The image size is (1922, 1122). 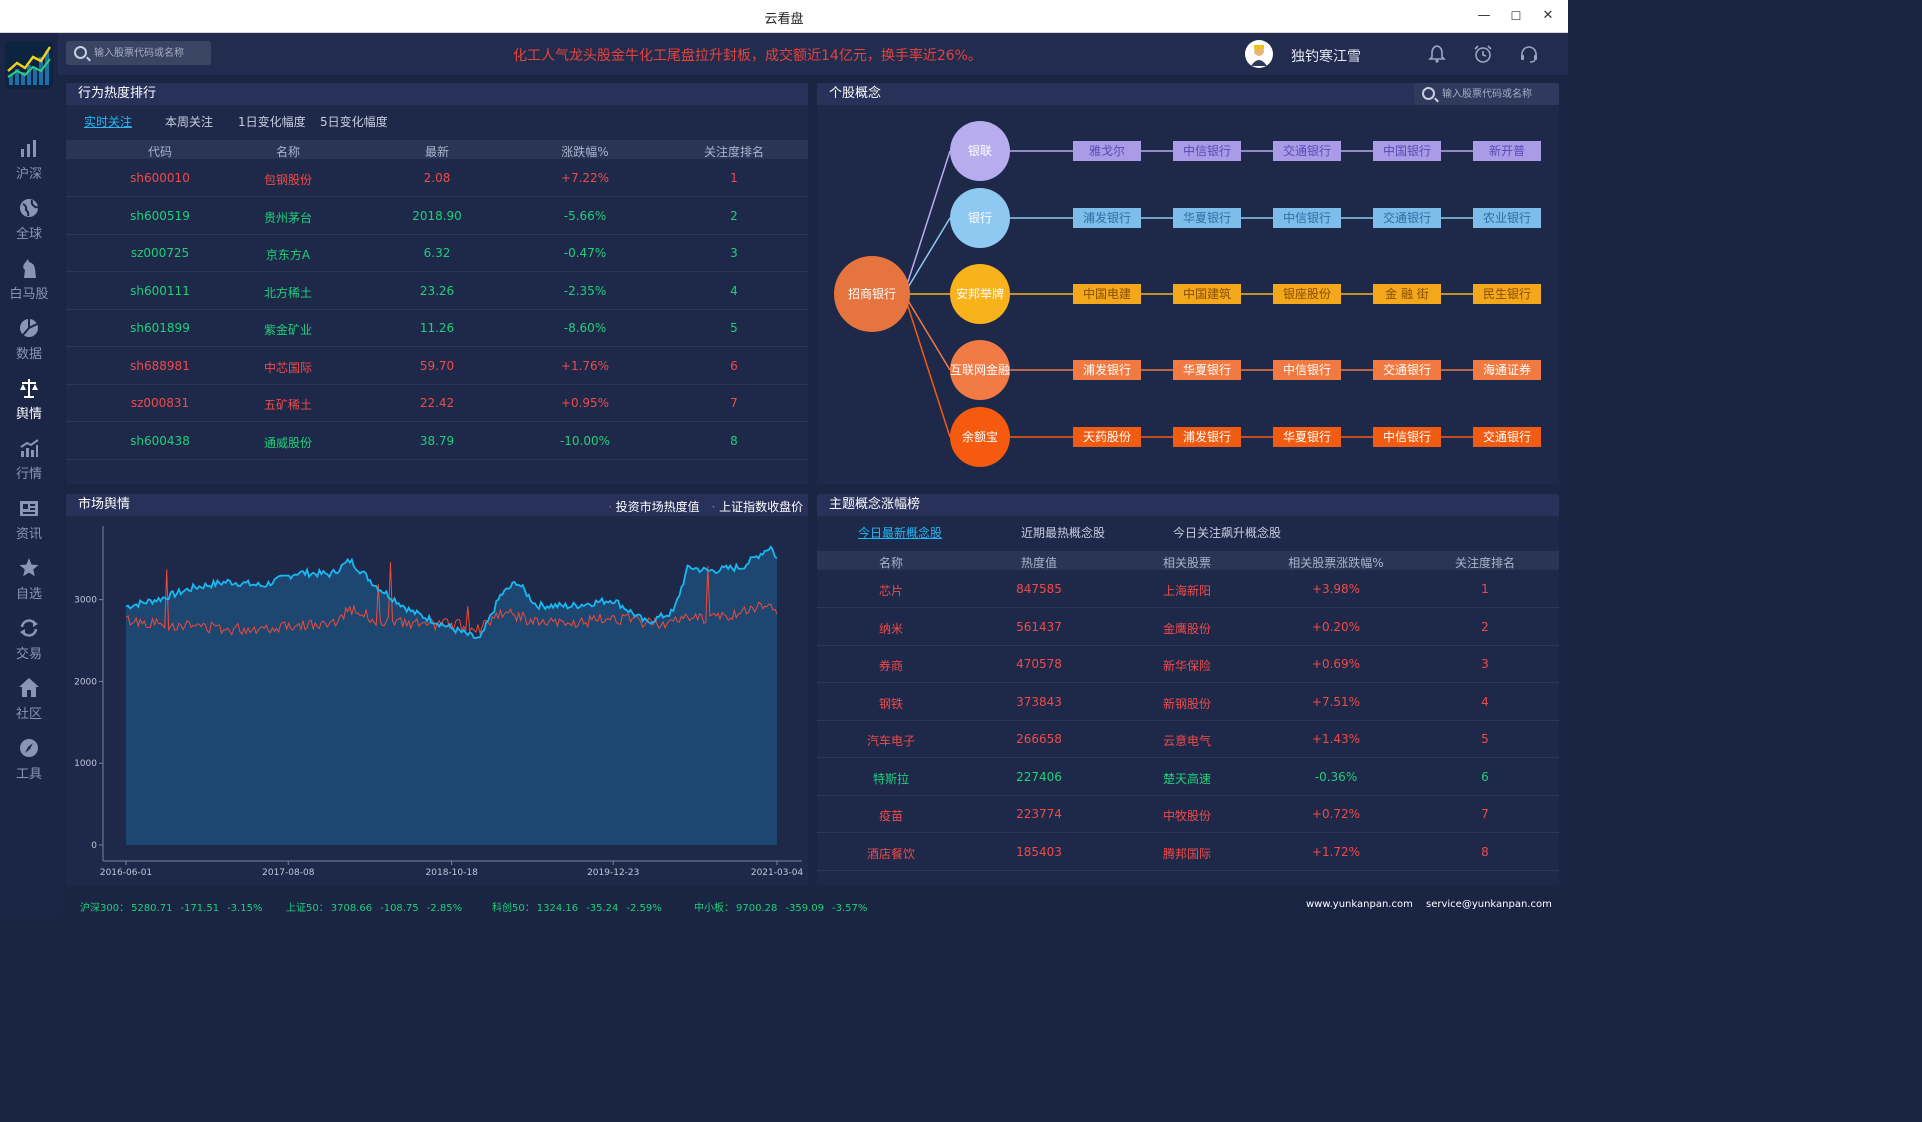 I want to click on tab-today-new: 今日最新概念股, so click(x=900, y=533).